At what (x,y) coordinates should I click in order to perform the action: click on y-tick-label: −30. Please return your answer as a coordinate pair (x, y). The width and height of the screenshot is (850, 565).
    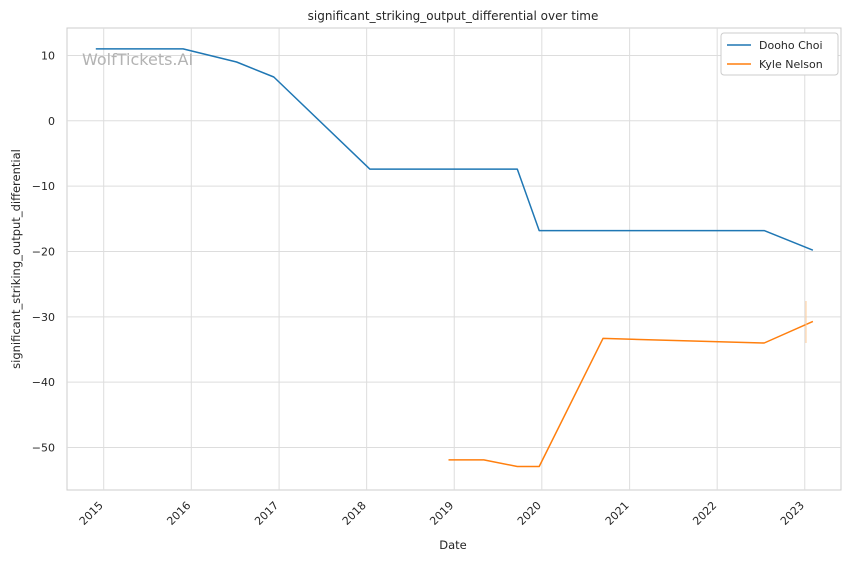
    Looking at the image, I should click on (43, 317).